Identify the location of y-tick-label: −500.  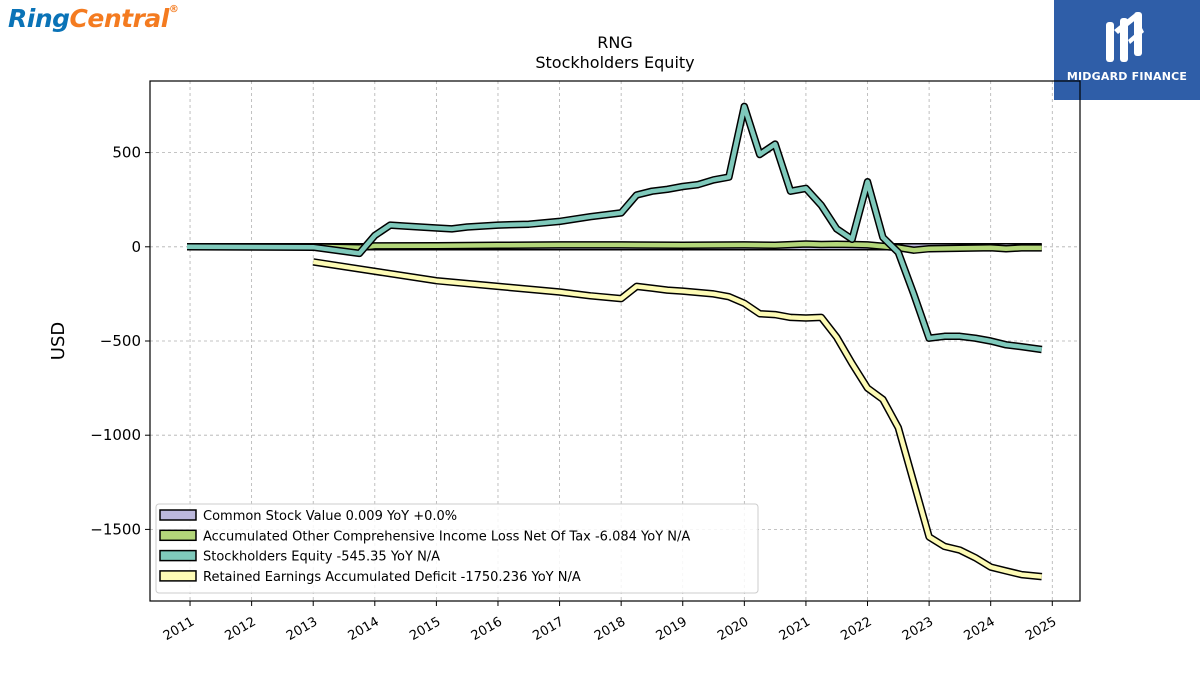
(120, 341).